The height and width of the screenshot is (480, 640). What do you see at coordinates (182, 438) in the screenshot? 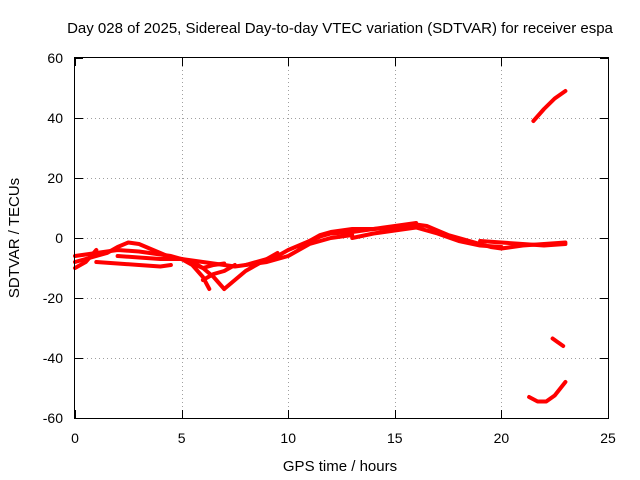
I see `x-tick-label: 5` at bounding box center [182, 438].